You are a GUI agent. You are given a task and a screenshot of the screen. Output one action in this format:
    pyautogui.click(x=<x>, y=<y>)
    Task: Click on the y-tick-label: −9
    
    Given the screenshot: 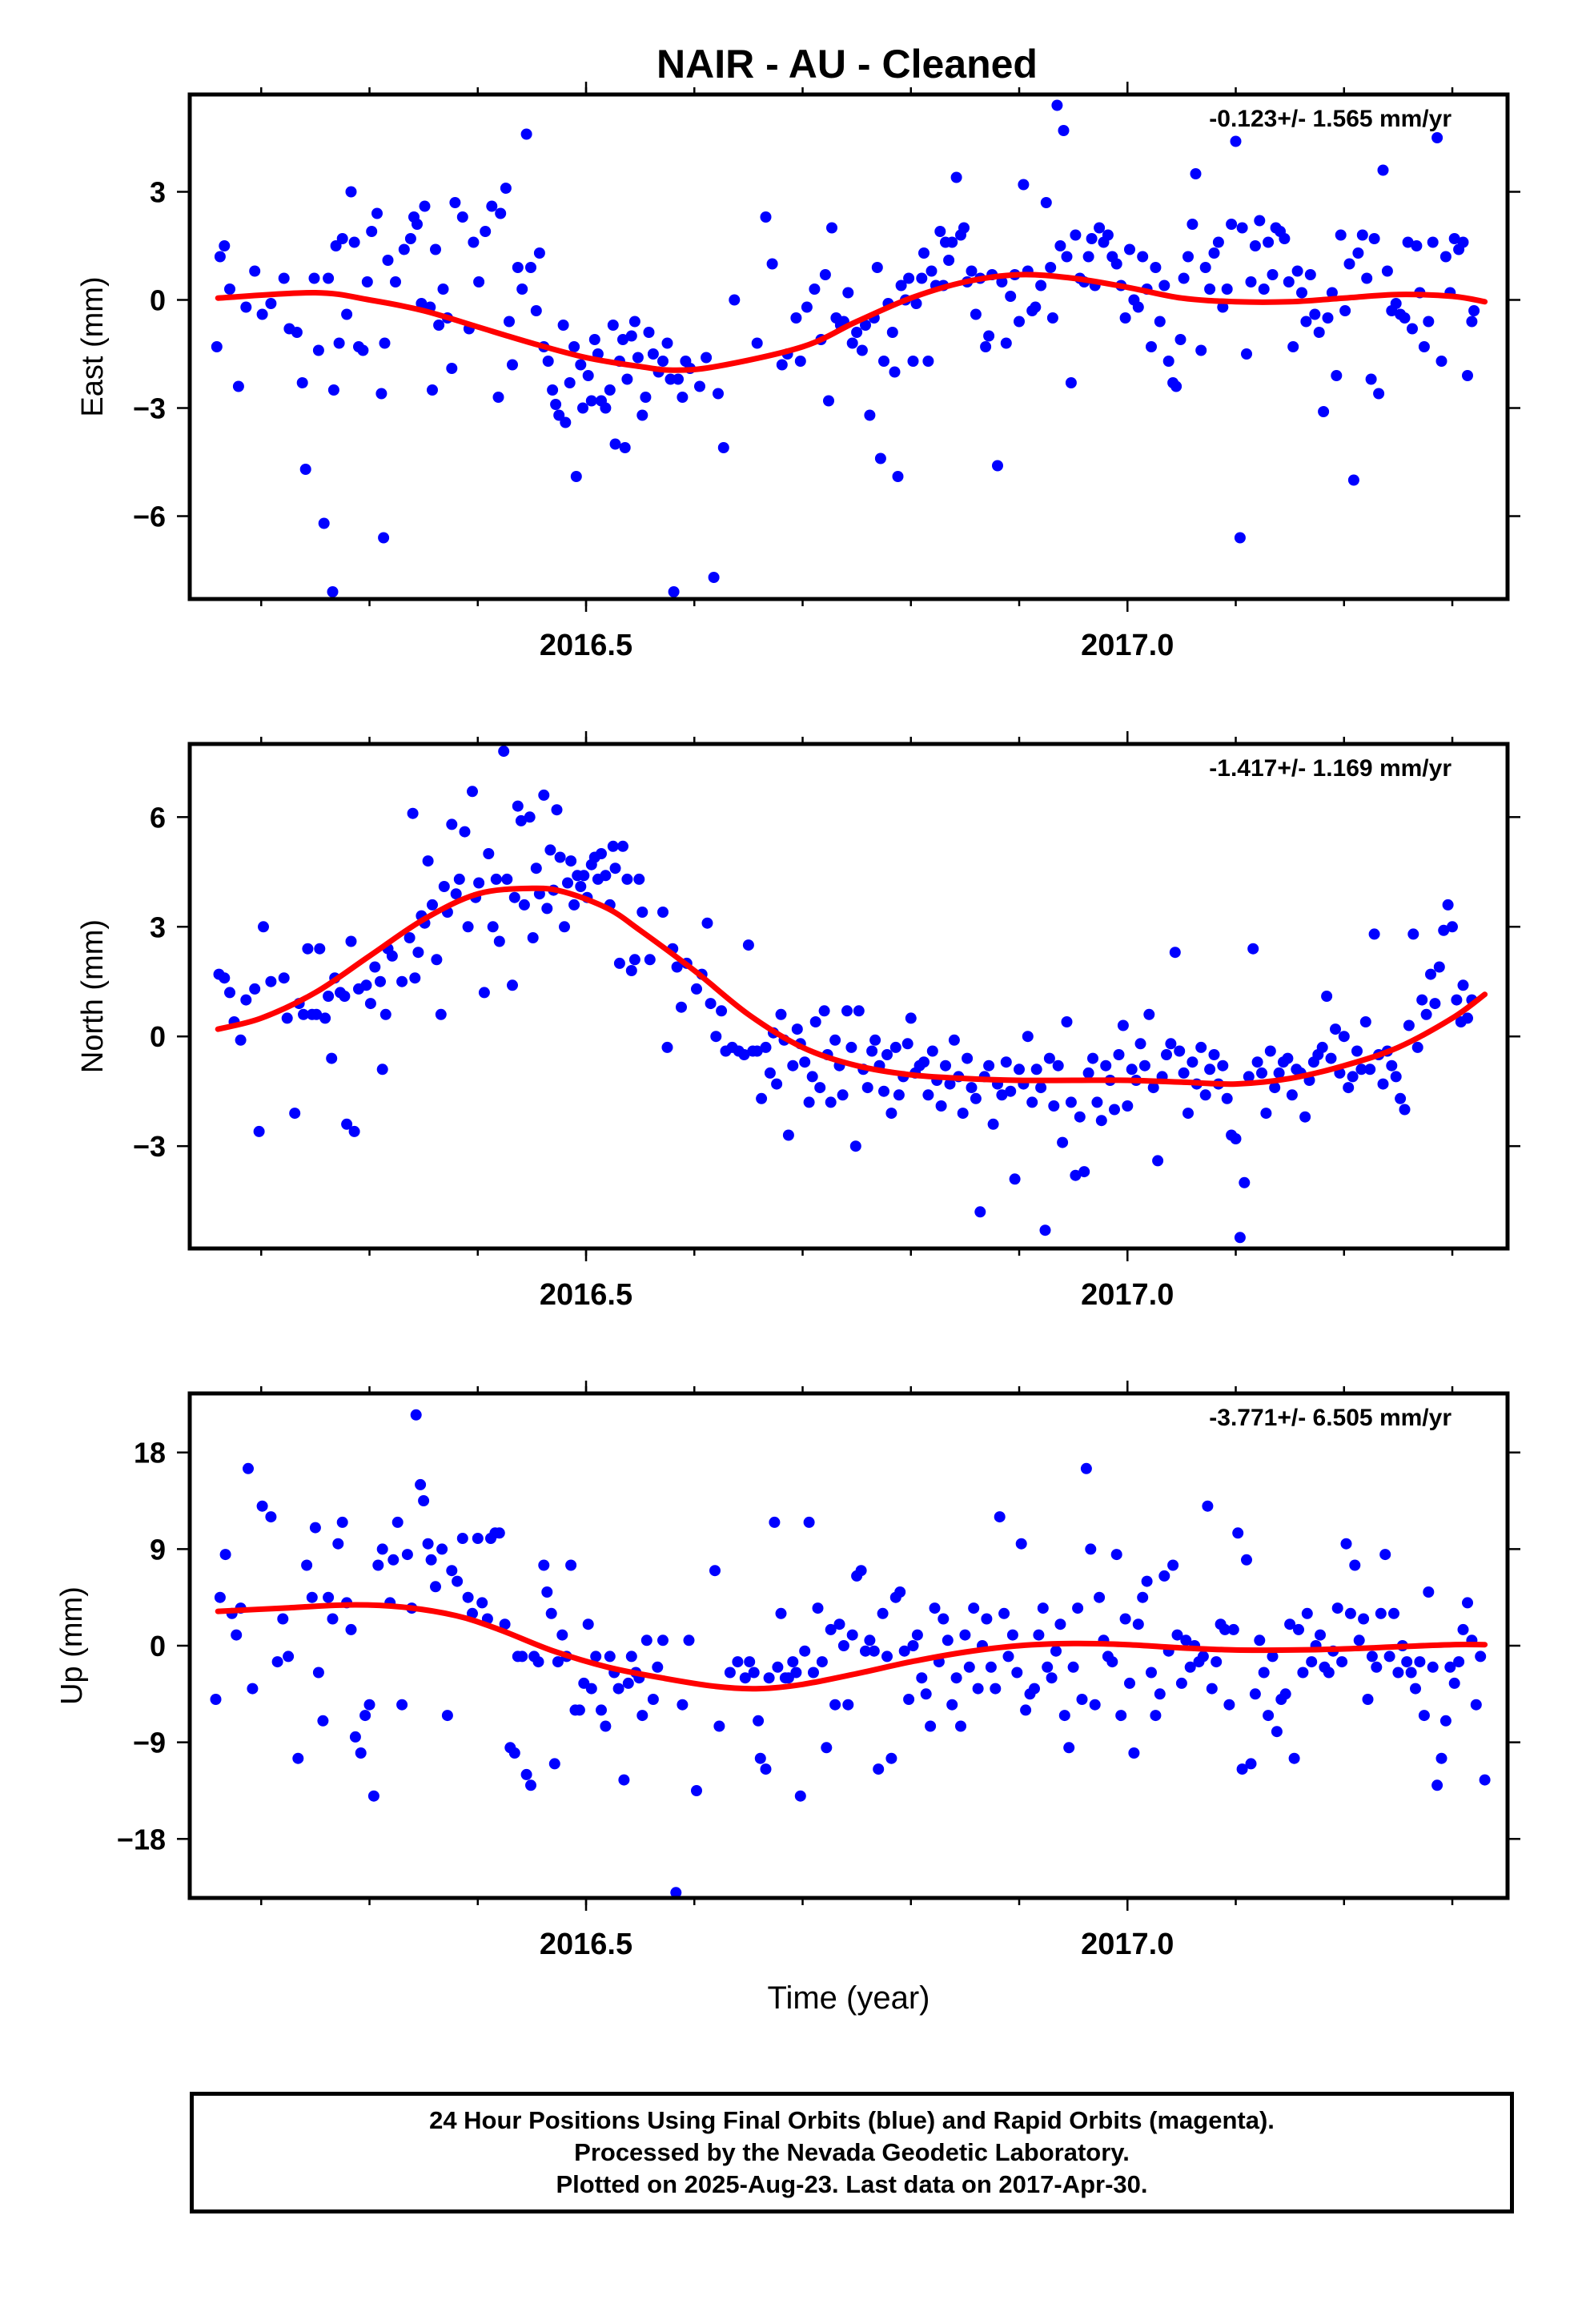 What is the action you would take?
    pyautogui.click(x=149, y=1743)
    